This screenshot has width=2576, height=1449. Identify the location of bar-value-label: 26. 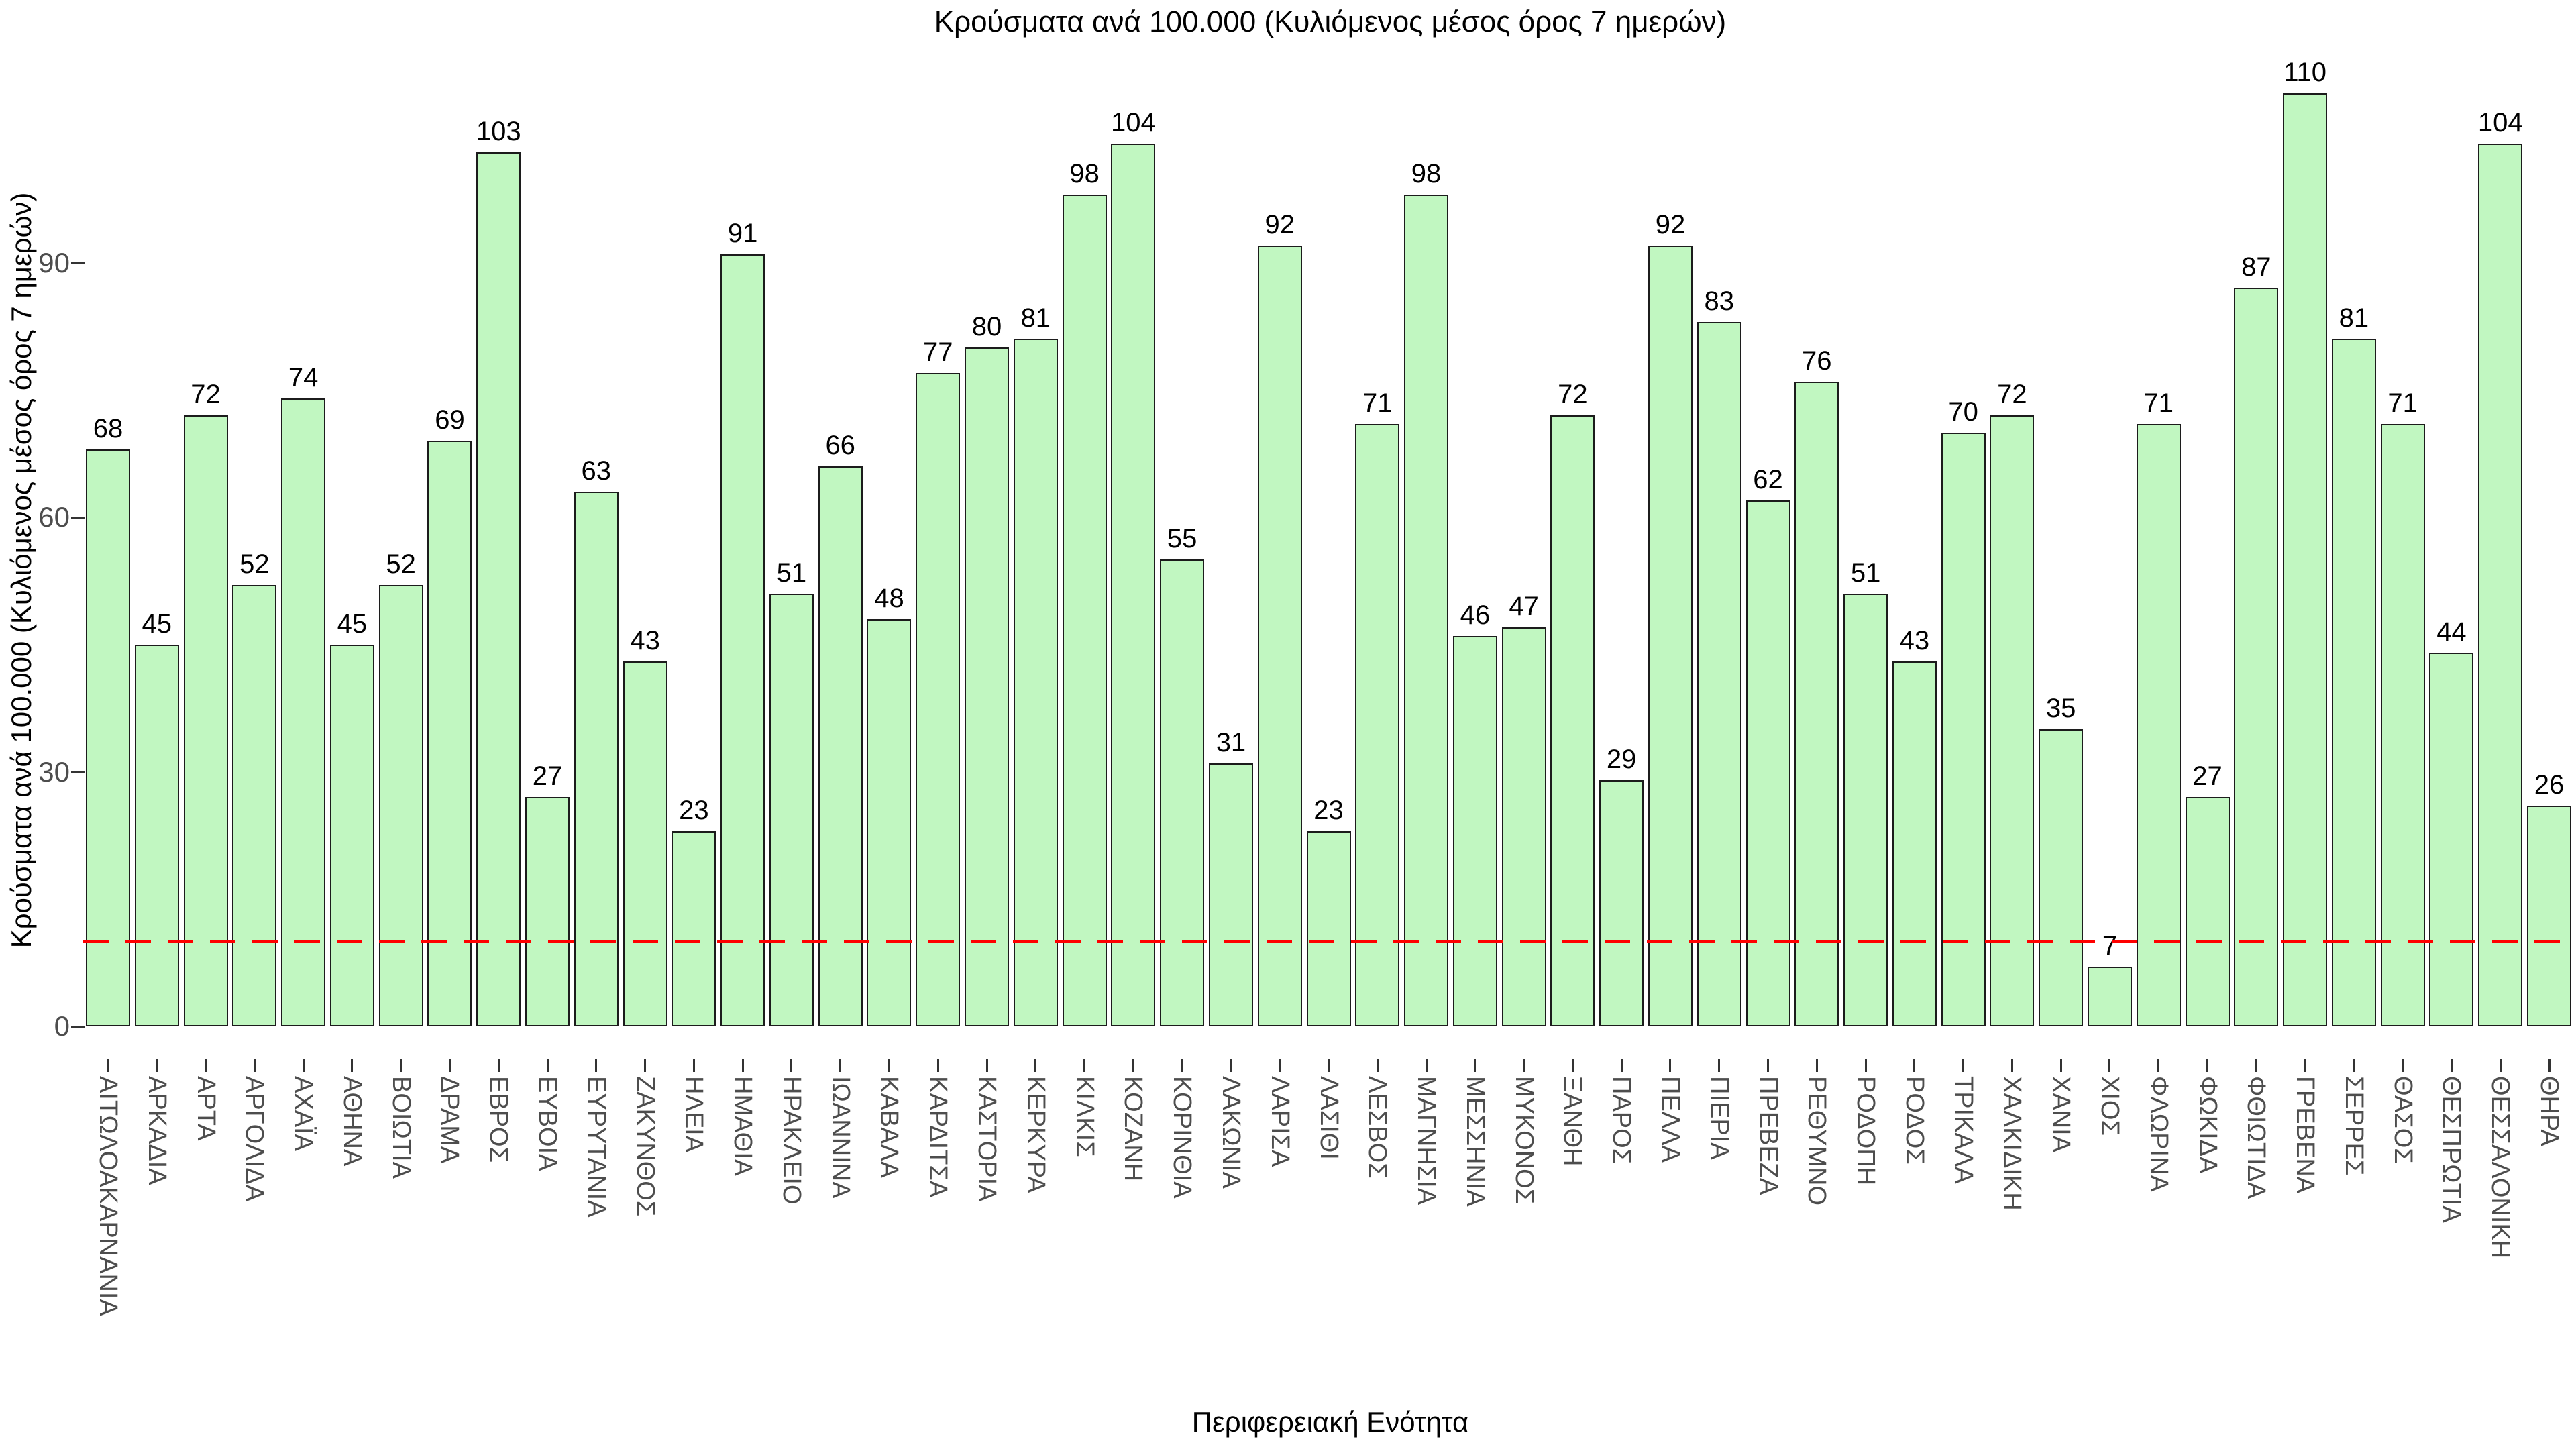
(2549, 785).